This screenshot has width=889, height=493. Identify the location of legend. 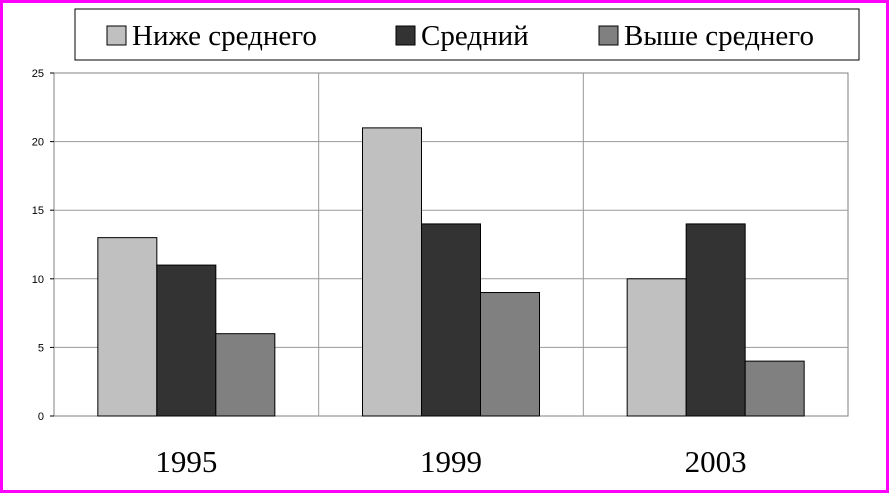
(467, 34).